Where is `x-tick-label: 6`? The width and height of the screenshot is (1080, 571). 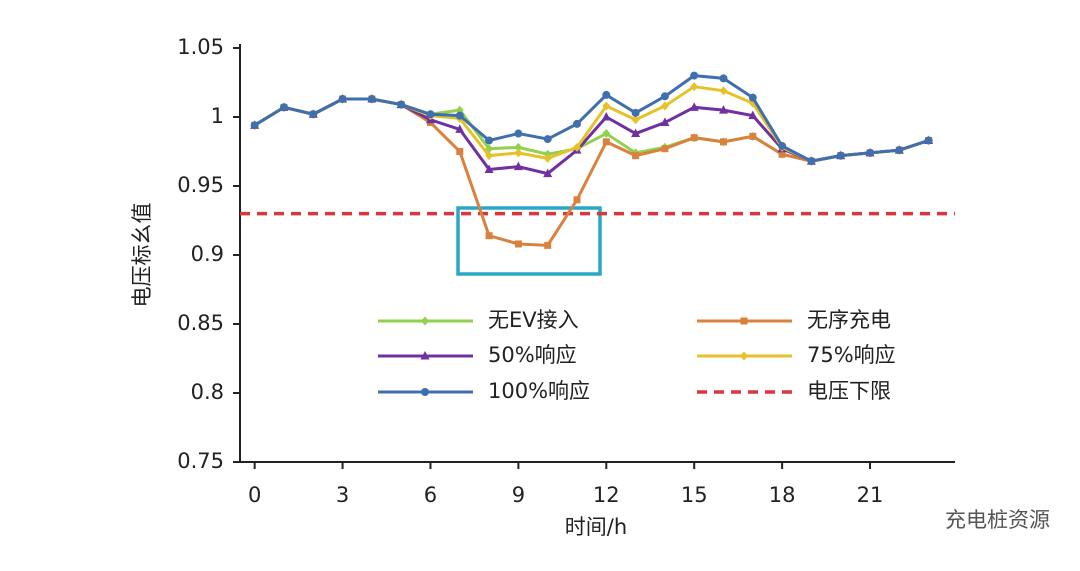
x-tick-label: 6 is located at coordinates (430, 495).